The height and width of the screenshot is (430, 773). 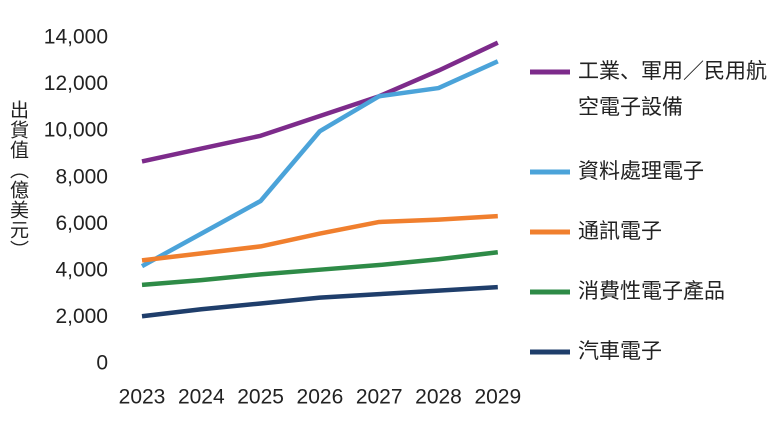 What do you see at coordinates (260, 397) in the screenshot?
I see `x-tick-label: 2025` at bounding box center [260, 397].